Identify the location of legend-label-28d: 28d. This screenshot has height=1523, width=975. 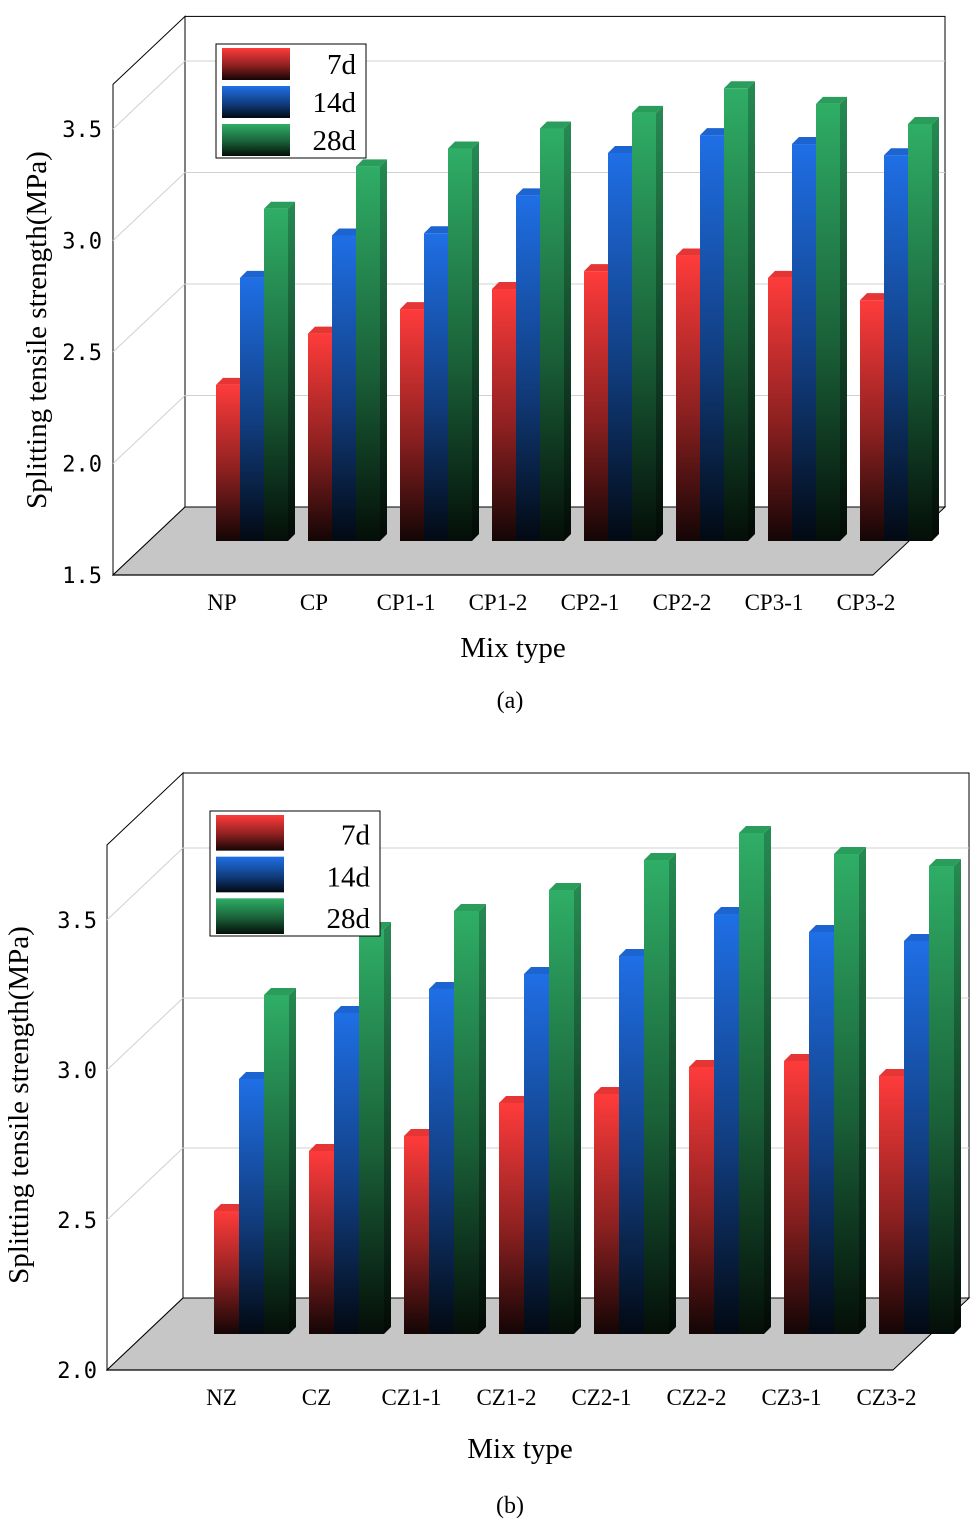
(335, 141).